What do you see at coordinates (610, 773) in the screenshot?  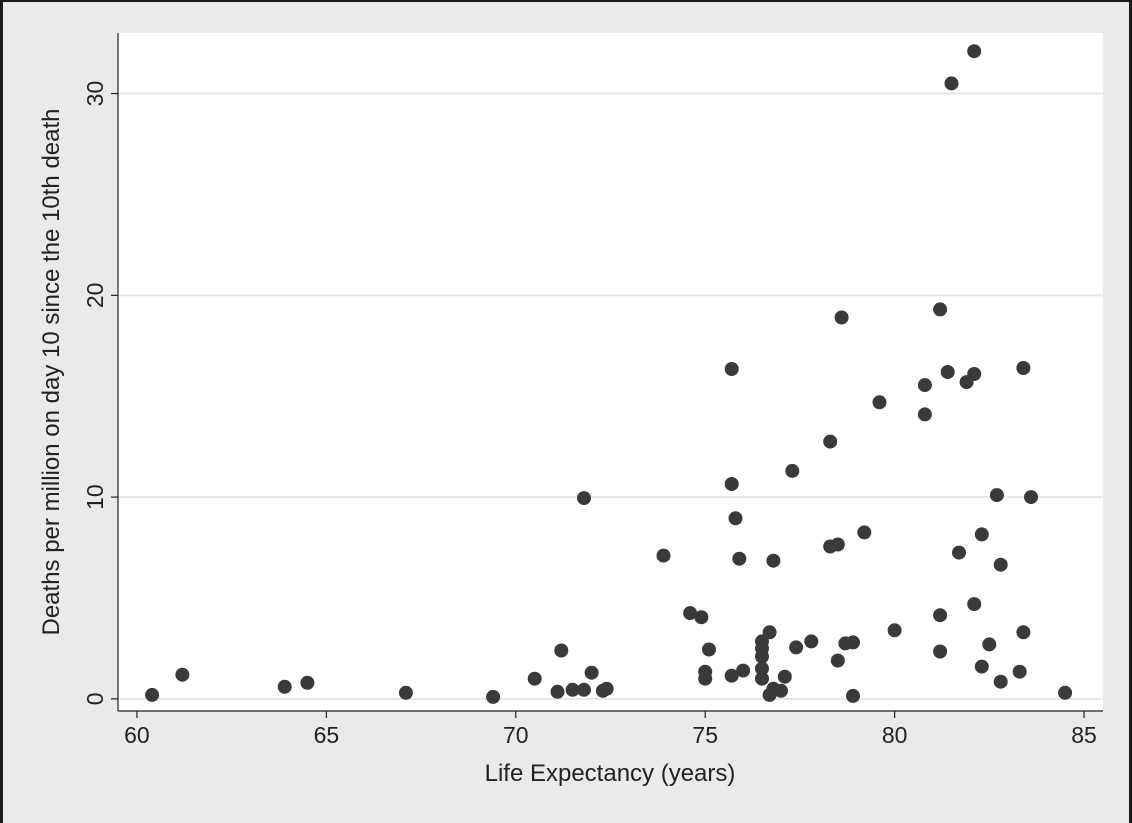 I see `x-axis-label: Life Expectancy (years)` at bounding box center [610, 773].